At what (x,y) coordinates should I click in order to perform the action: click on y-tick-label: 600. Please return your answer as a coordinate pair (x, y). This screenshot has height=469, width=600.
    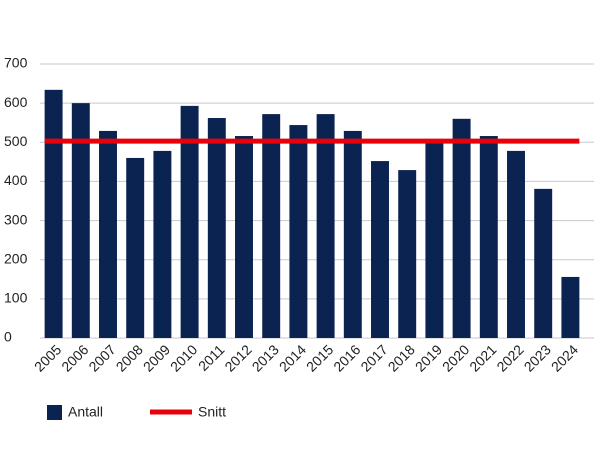
    Looking at the image, I should click on (16, 102).